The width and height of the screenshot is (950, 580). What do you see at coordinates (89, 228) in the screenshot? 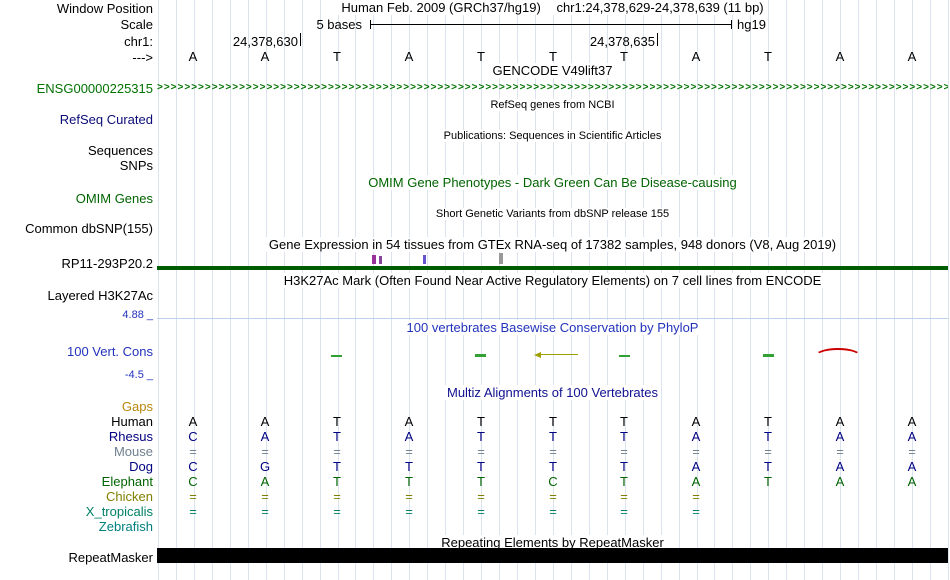
I see `dbsnp-label: Common dbSNP(155)` at bounding box center [89, 228].